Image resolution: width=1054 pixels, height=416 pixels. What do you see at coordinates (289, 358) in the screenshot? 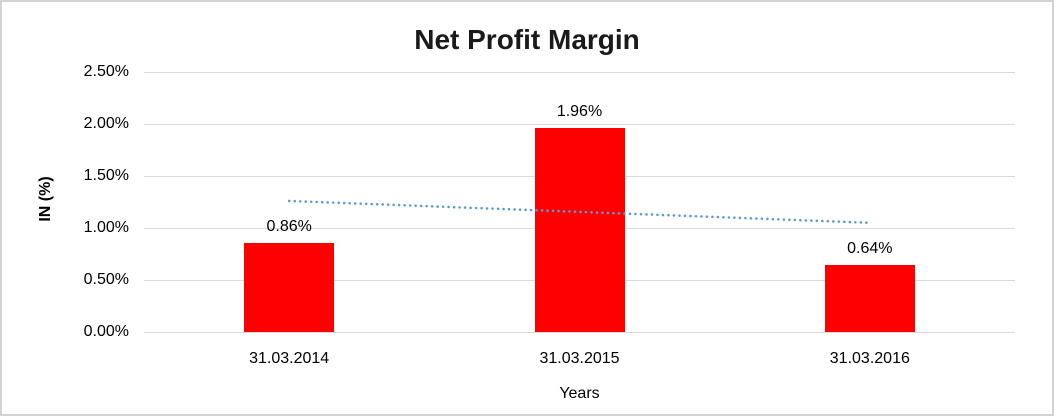
I see `x-tick-label: 31.03.2014` at bounding box center [289, 358].